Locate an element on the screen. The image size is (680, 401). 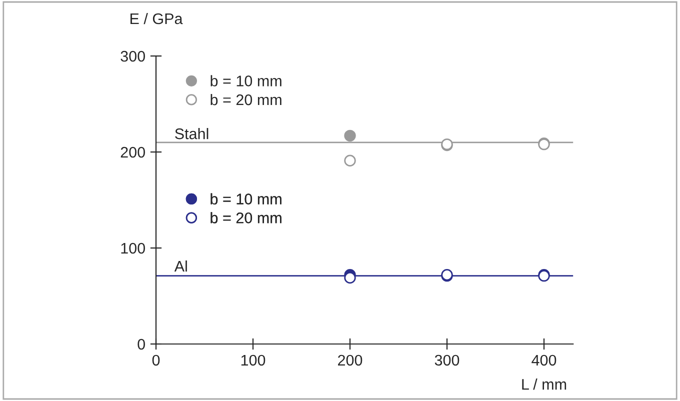
x-tick-label: 200 is located at coordinates (350, 360).